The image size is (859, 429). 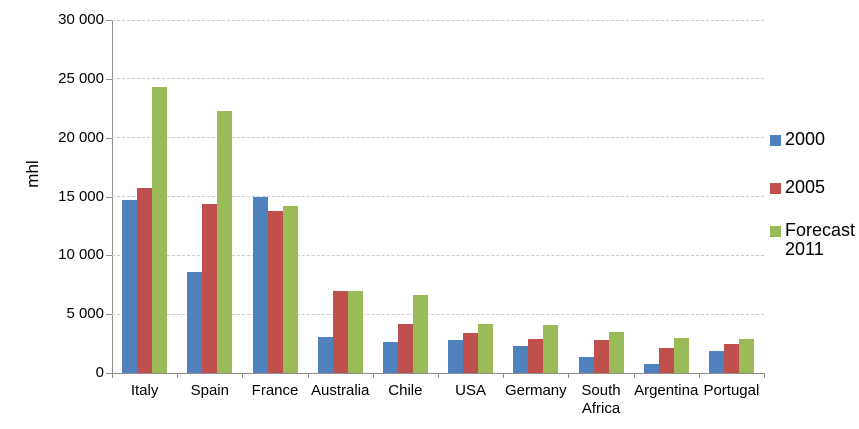 What do you see at coordinates (775, 231) in the screenshot?
I see `legend-swatch-forecast-2011` at bounding box center [775, 231].